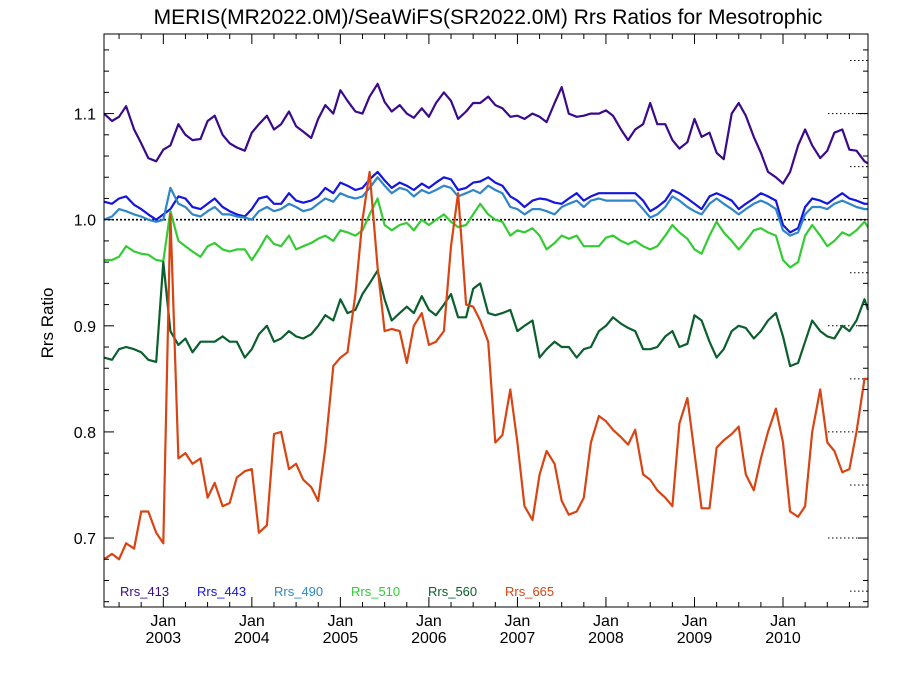  Describe the element at coordinates (221, 591) in the screenshot. I see `legend-label-rrs-443: Rrs_443` at that location.